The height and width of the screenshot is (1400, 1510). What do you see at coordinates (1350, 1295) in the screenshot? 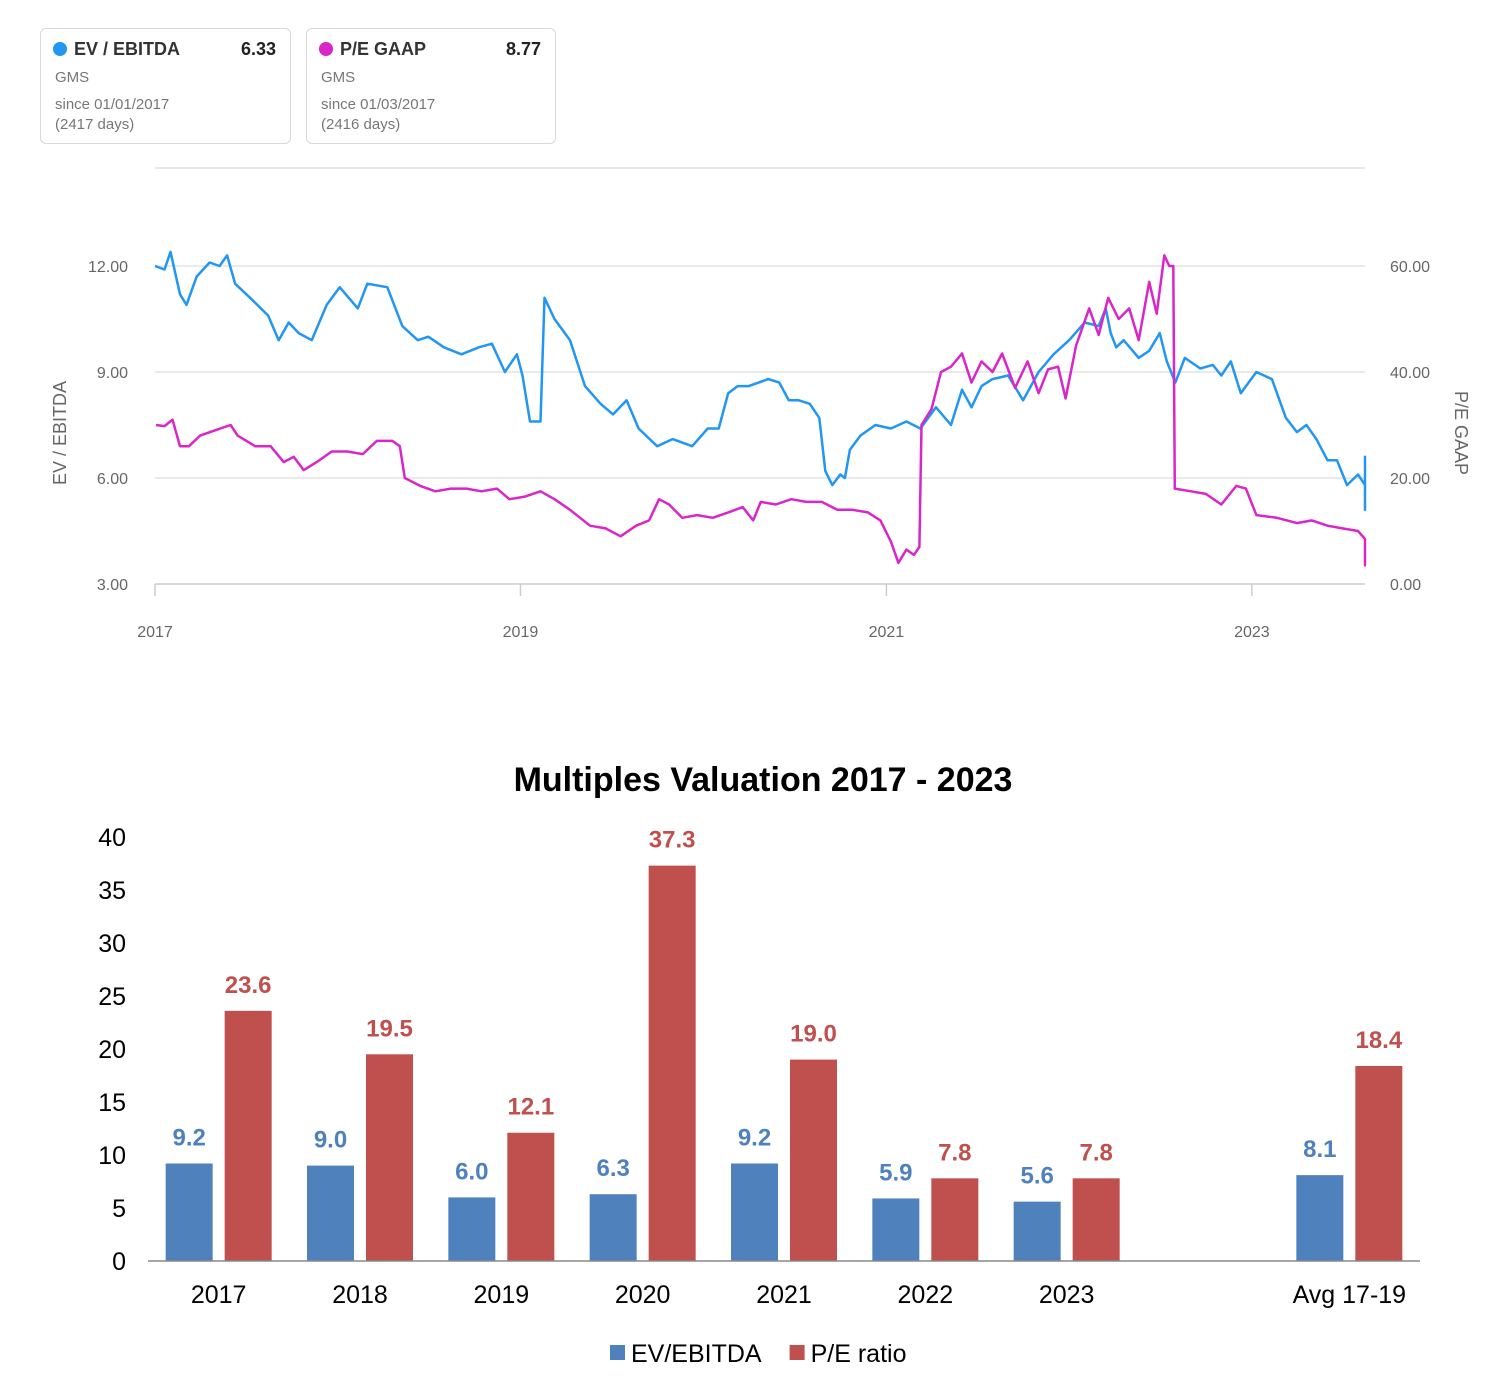
I see `x-category-label: Avg 17-19` at bounding box center [1350, 1295].